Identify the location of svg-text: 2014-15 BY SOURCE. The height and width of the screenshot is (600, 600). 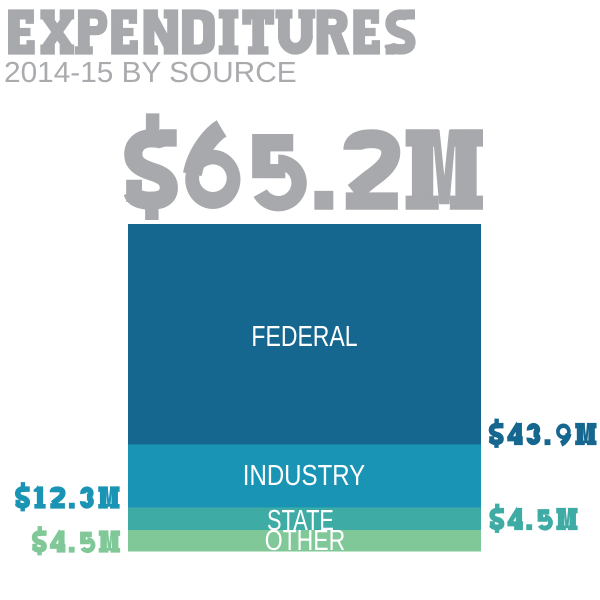
(150, 72).